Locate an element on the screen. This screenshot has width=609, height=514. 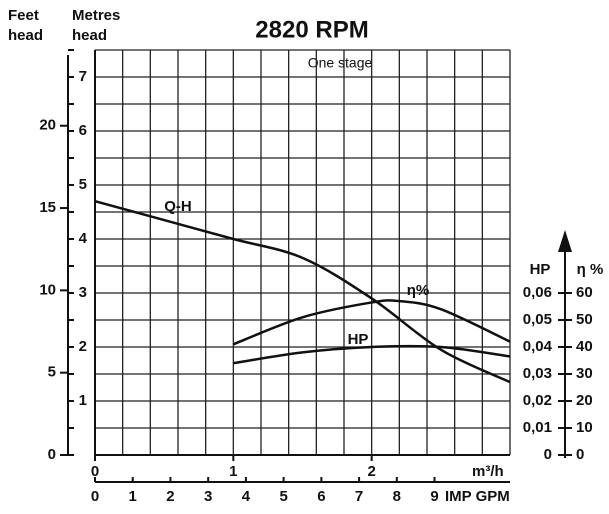
y3-tick-label: 10 is located at coordinates (584, 427).